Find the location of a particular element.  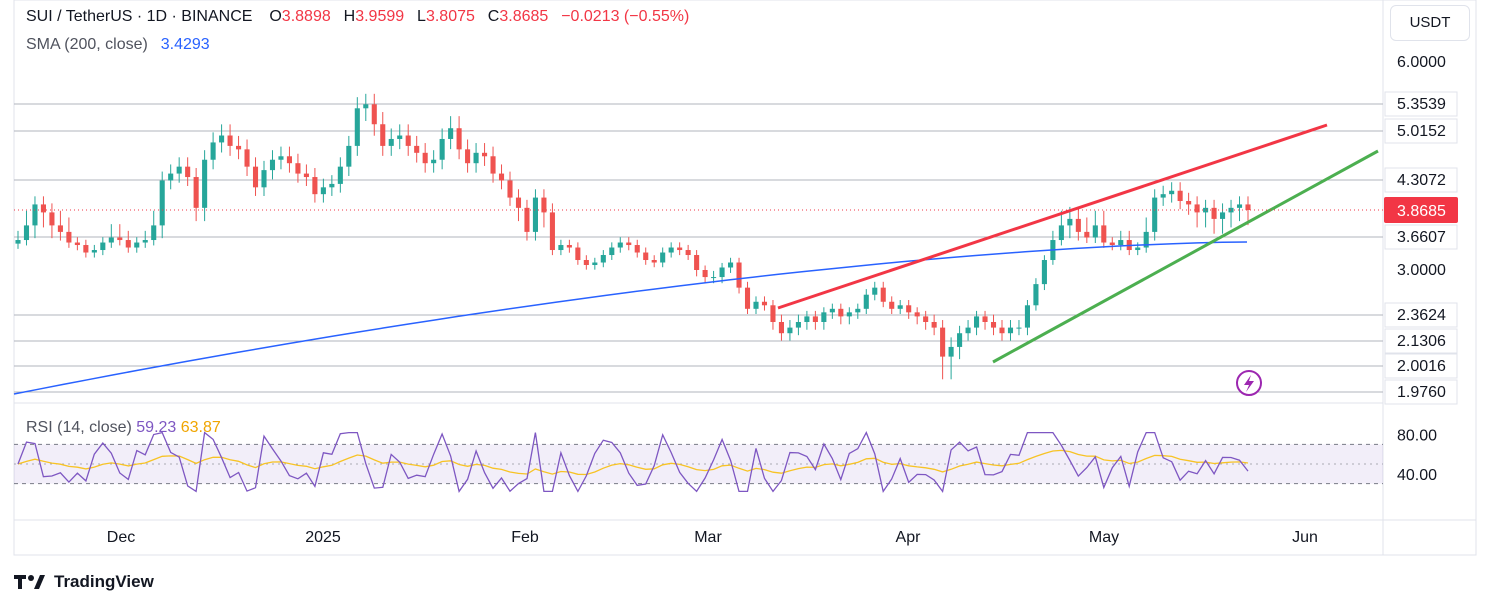

rsi-axis-label: 40.00 is located at coordinates (1417, 475).